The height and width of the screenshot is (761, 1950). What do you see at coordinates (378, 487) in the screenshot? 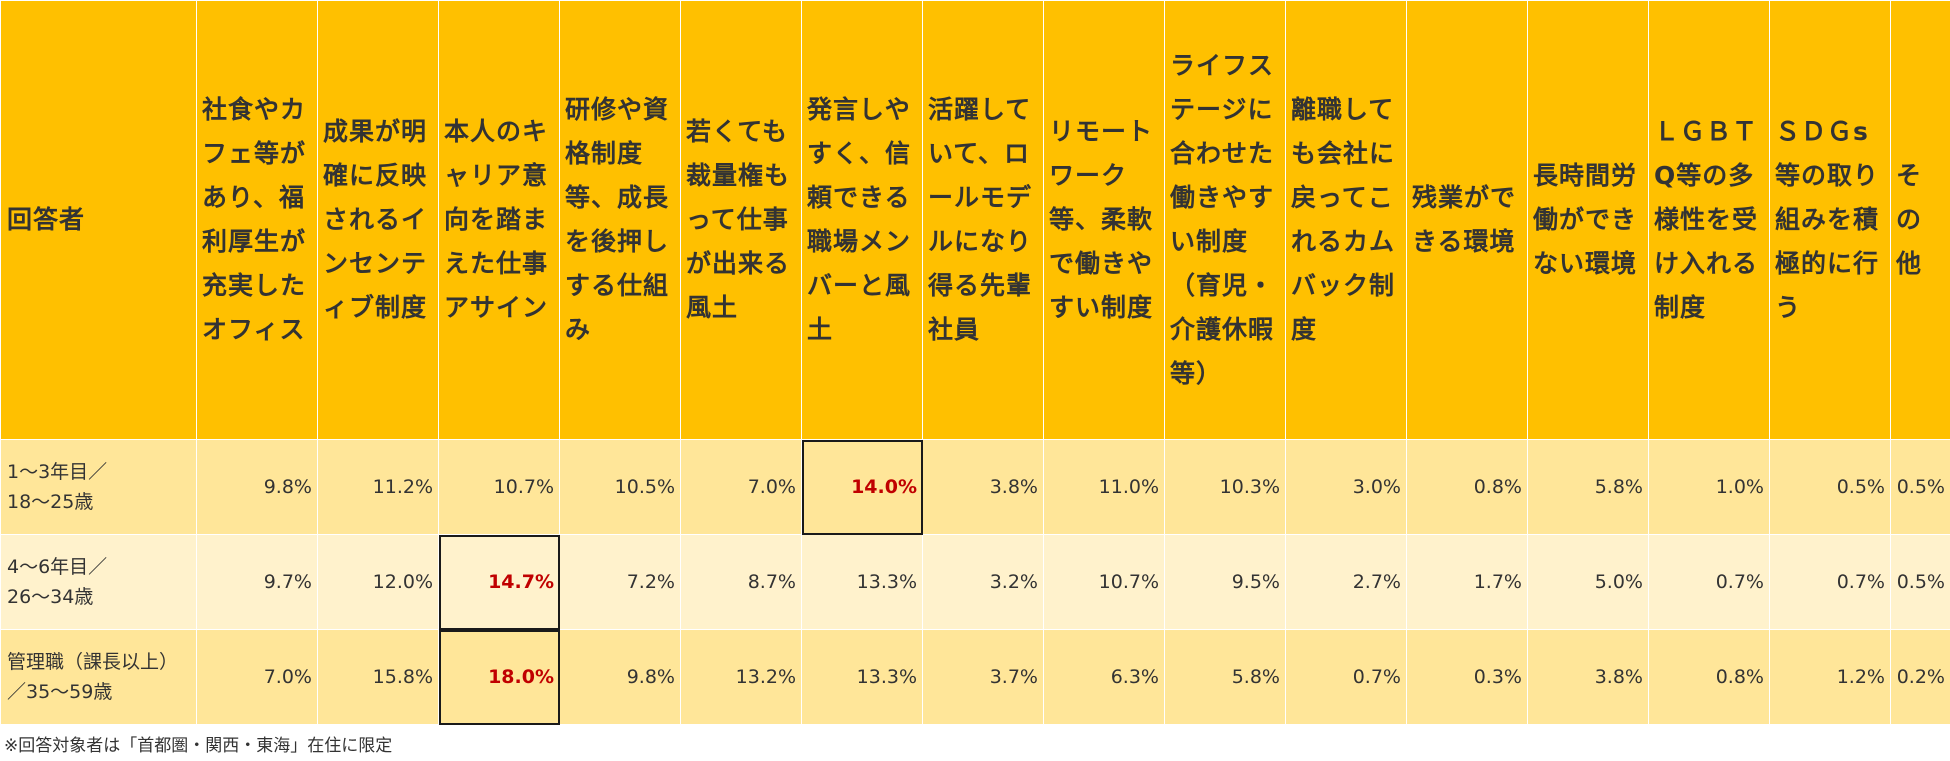
I see `value-cell: 11.2%` at bounding box center [378, 487].